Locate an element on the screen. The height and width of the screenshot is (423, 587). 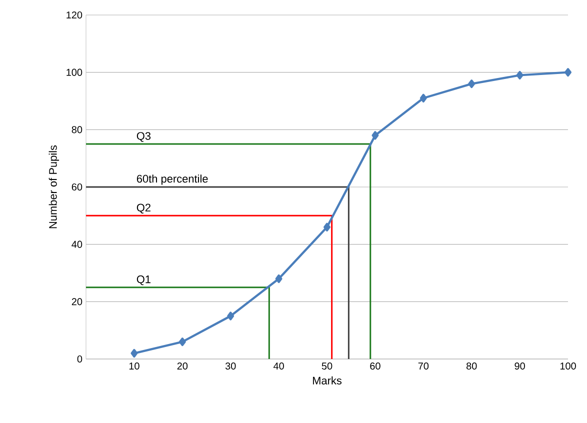
x-axis-title: Marks is located at coordinates (327, 380).